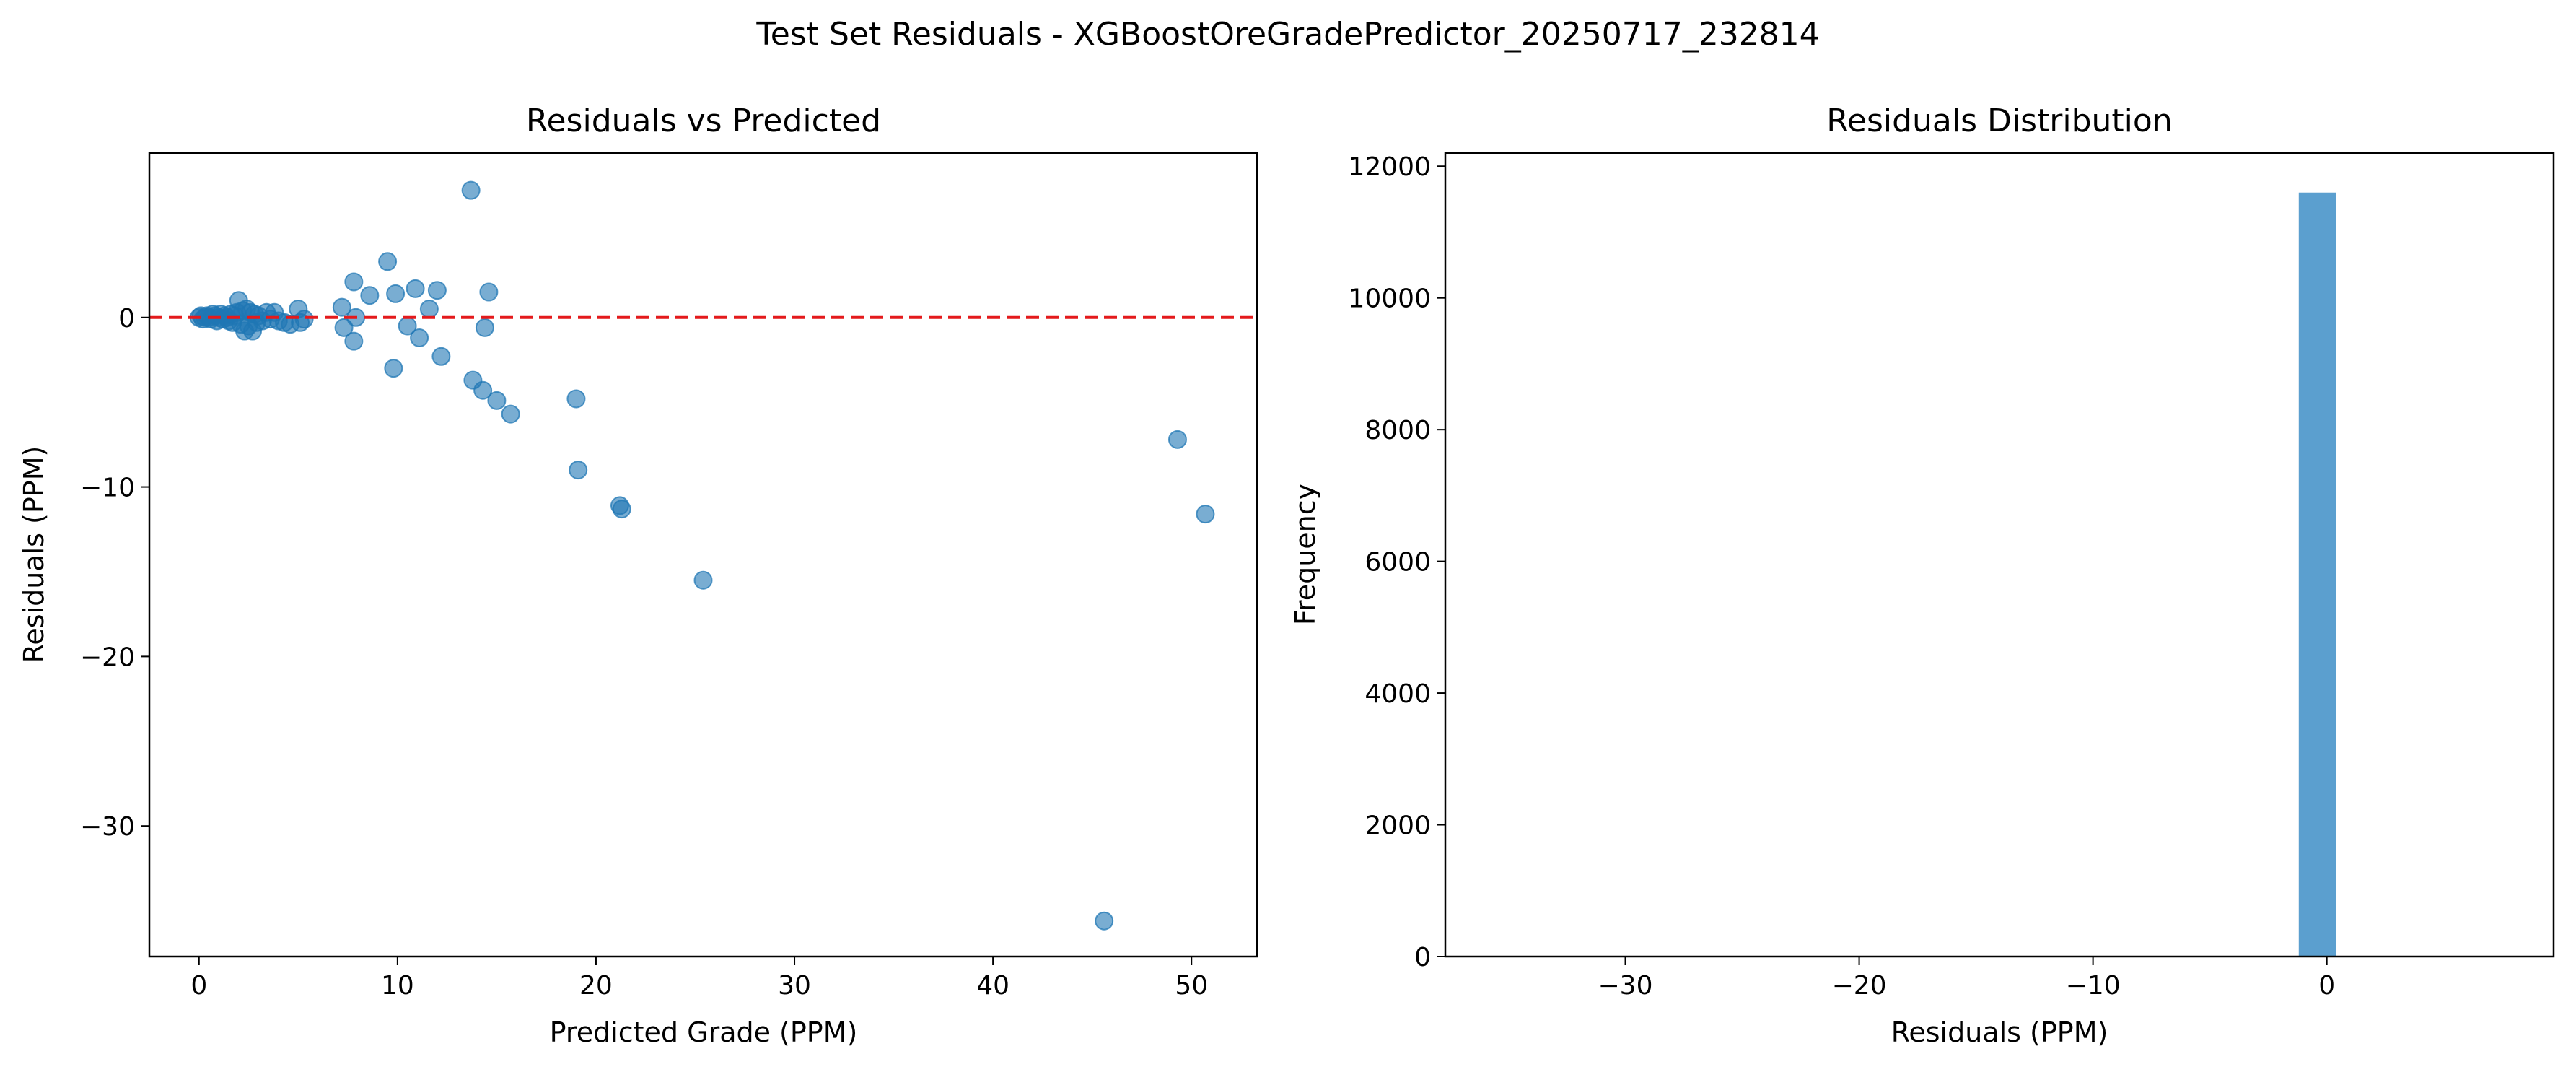 The height and width of the screenshot is (1072, 2576). Describe the element at coordinates (1191, 986) in the screenshot. I see `scatter-x-tick-label: 50` at that location.